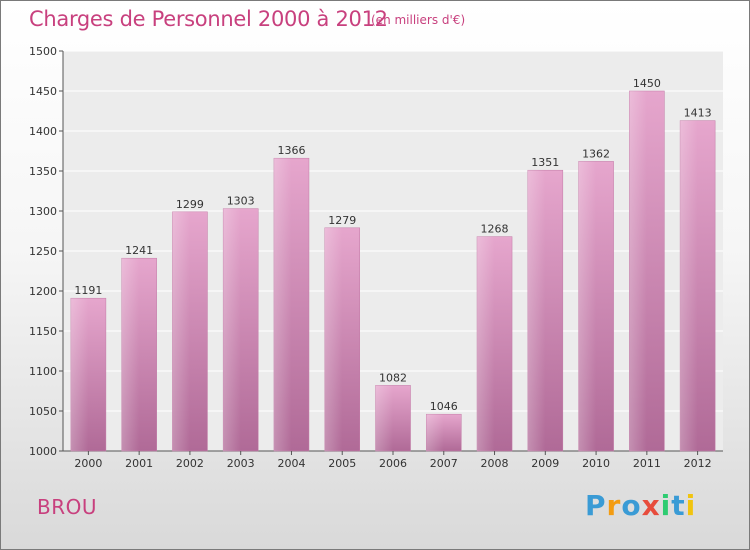  What do you see at coordinates (190, 463) in the screenshot?
I see `x-tick-label: 2002` at bounding box center [190, 463].